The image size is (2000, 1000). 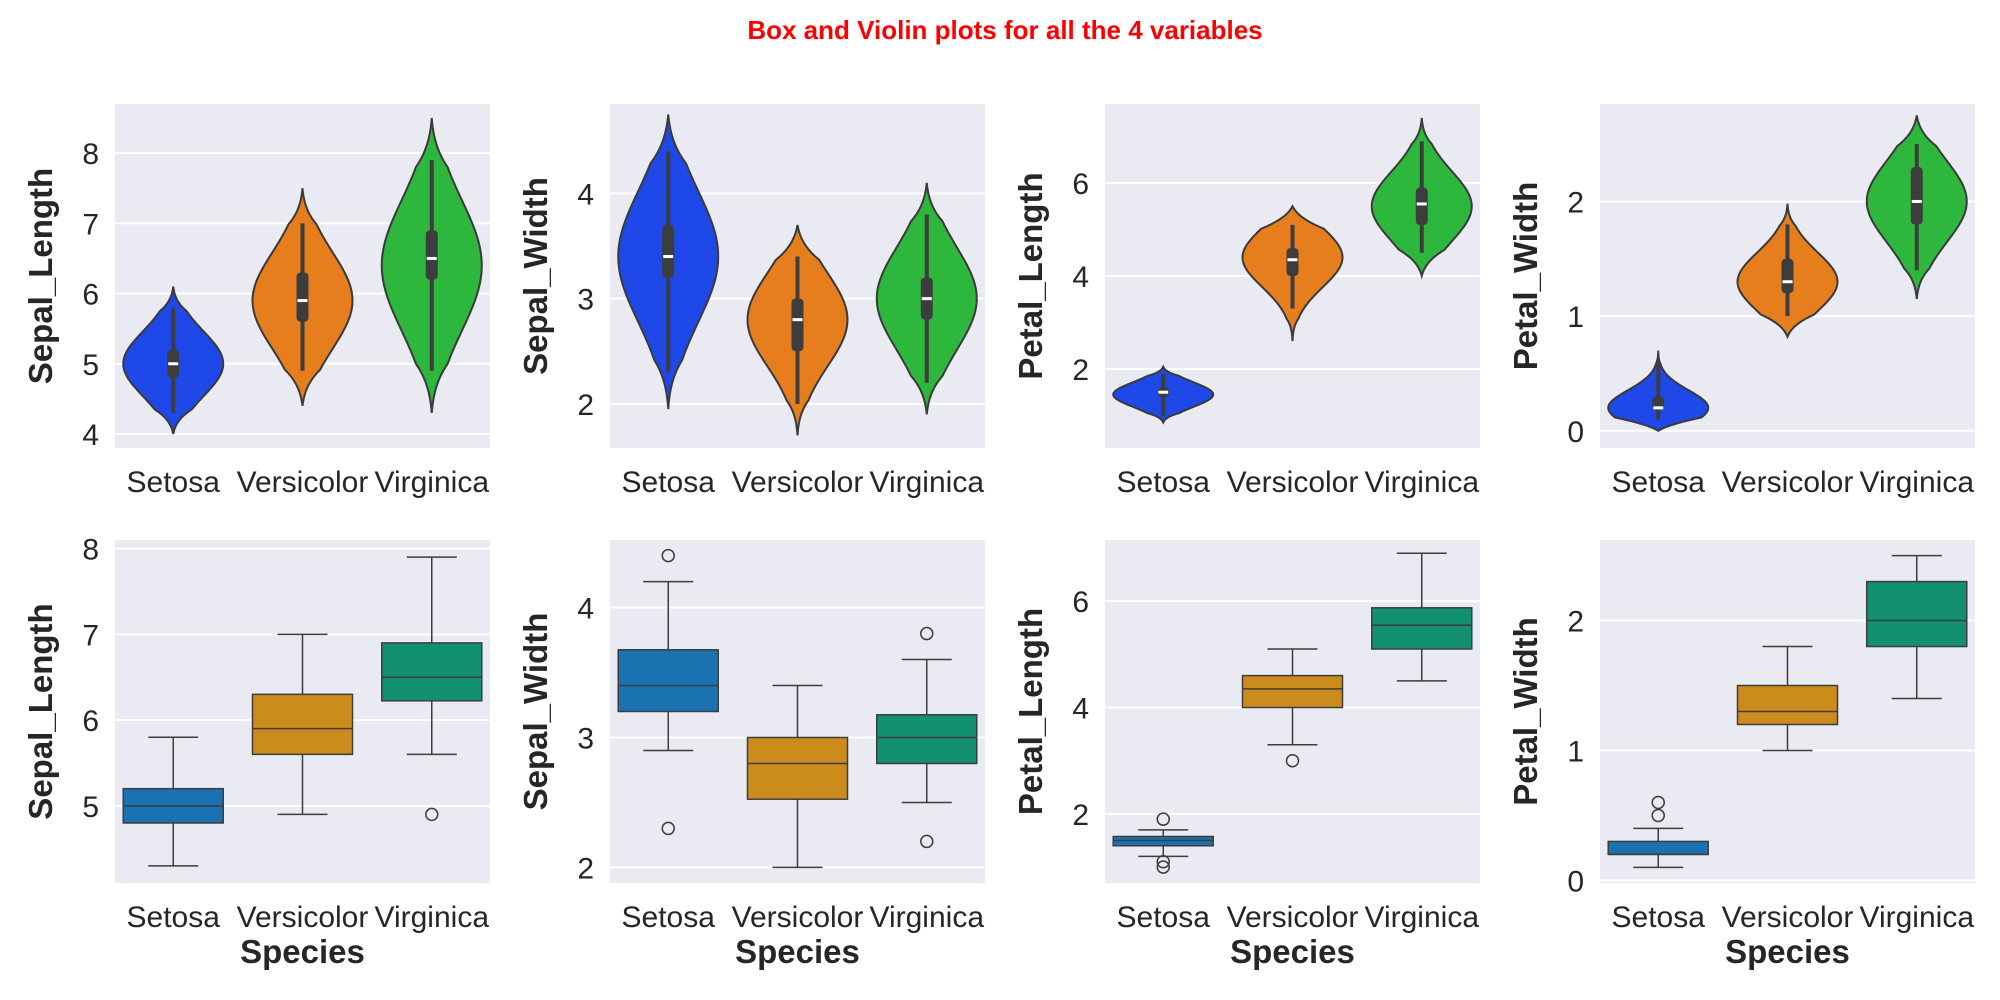 What do you see at coordinates (751, 301) in the screenshot?
I see `subplot-violin-sepal-width: 2 3 4 Setosa Versicolor Virginica Sepal_Width` at bounding box center [751, 301].